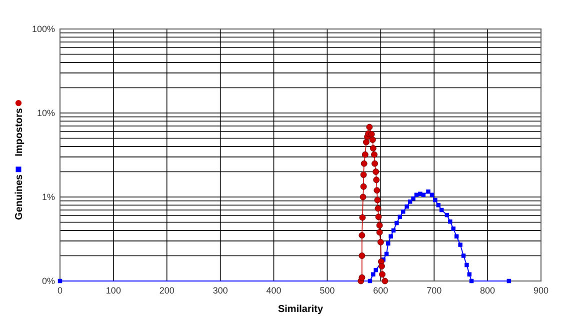  What do you see at coordinates (19, 132) in the screenshot?
I see `legend-label: Impostors` at bounding box center [19, 132].